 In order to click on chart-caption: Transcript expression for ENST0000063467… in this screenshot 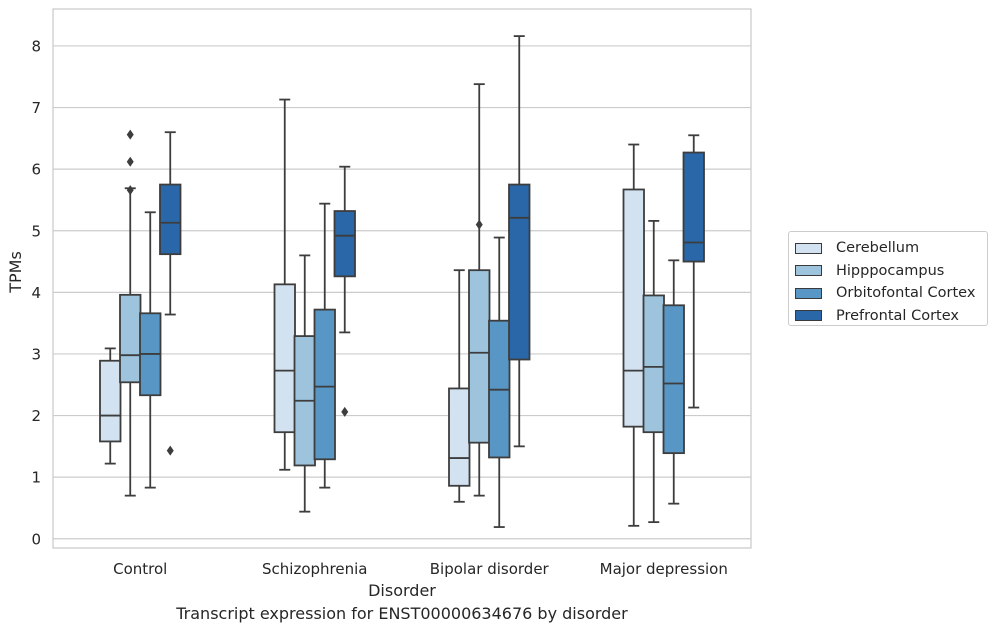, I will do `click(402, 613)`.